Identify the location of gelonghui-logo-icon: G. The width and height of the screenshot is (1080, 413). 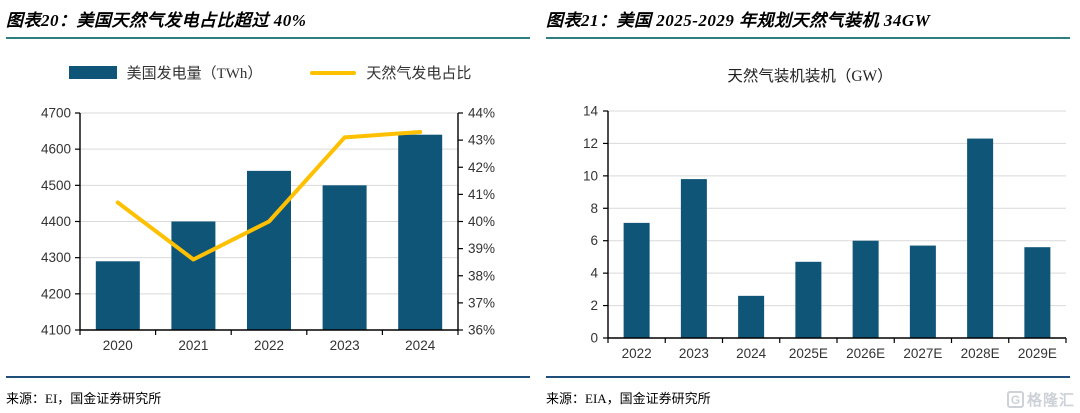
(1015, 399).